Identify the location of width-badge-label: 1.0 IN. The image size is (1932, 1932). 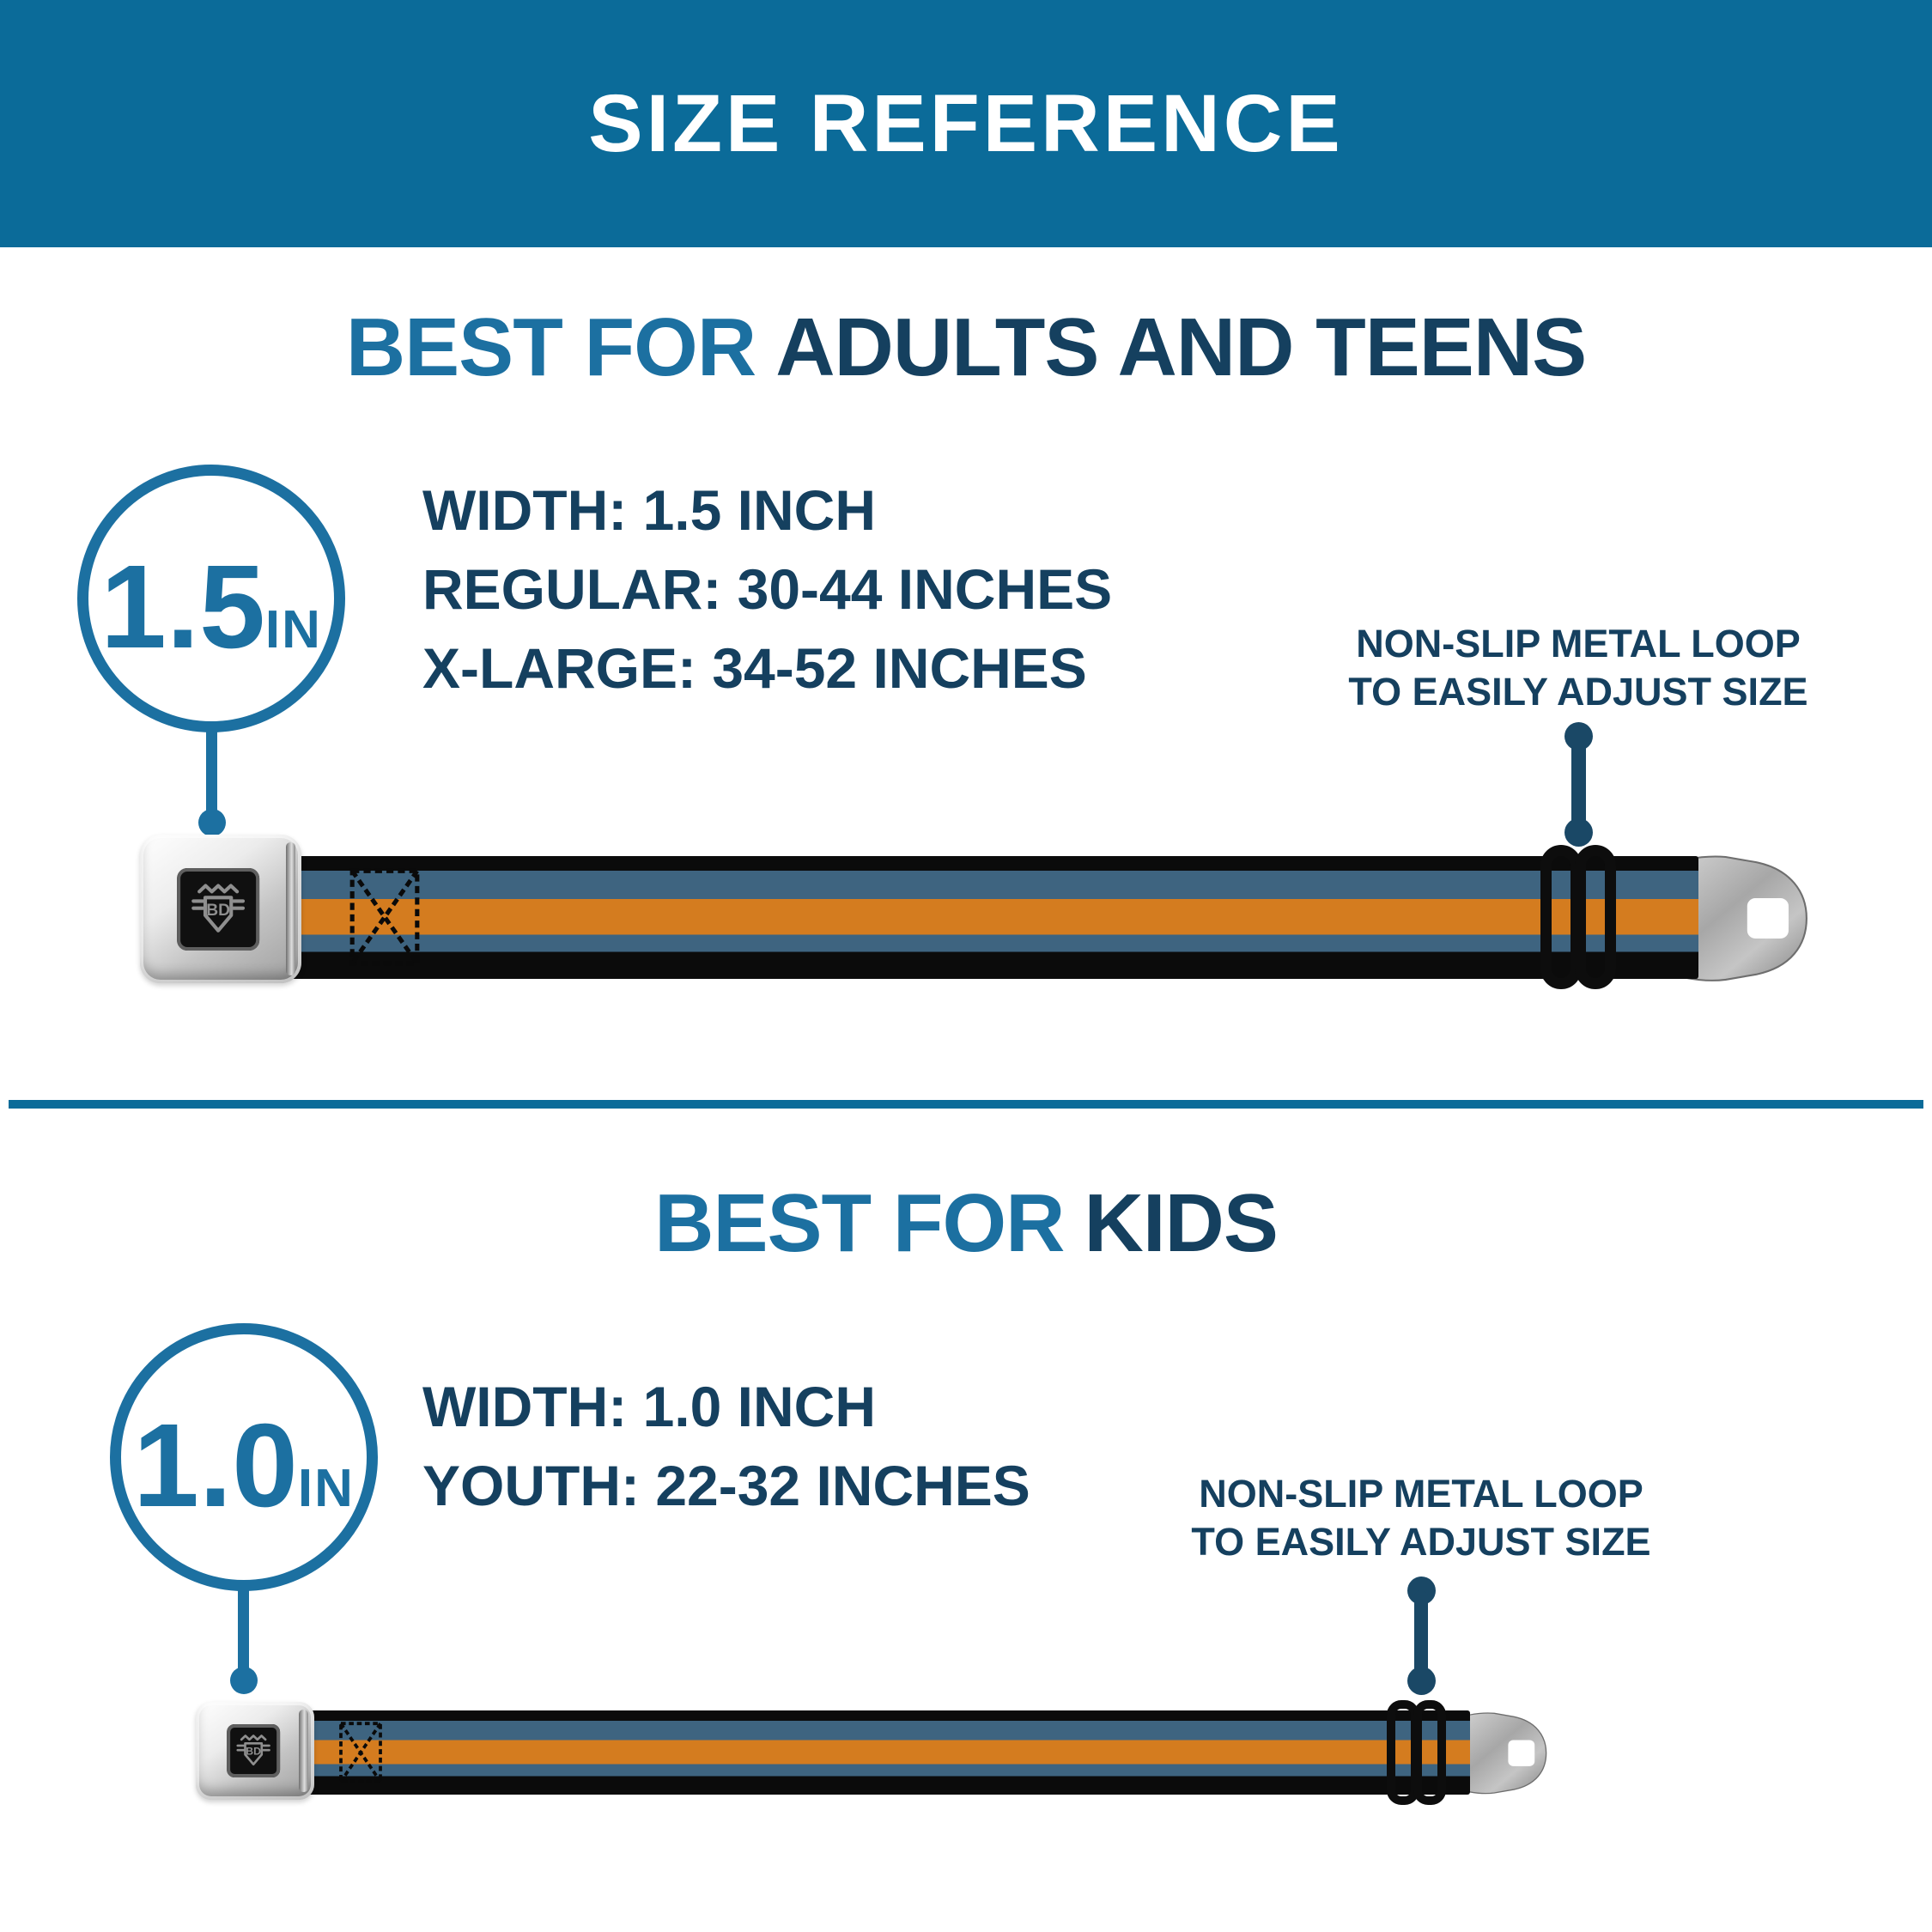
(244, 1466).